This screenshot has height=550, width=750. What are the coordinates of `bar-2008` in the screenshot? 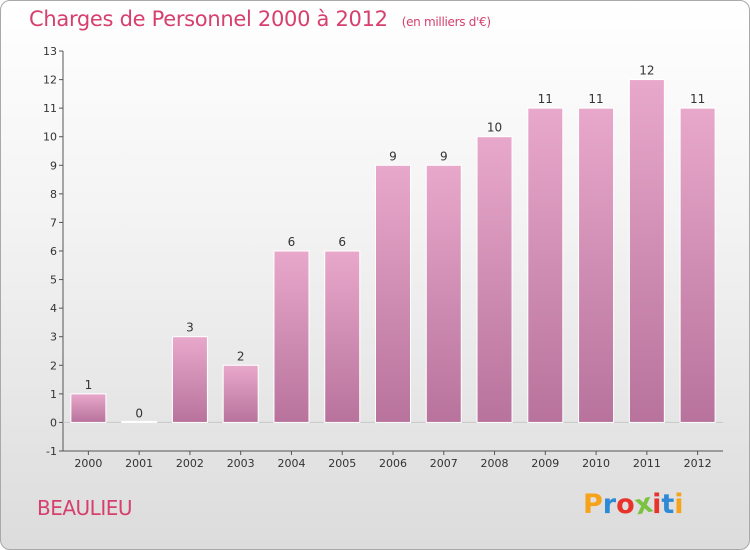 It's located at (494, 279).